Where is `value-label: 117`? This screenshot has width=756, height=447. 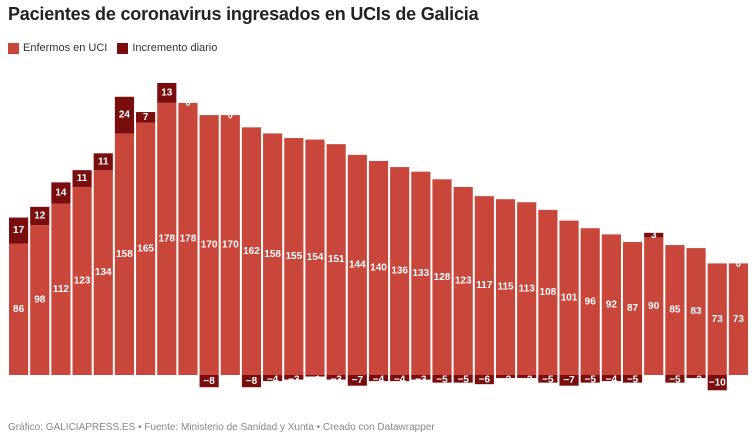 value-label: 117 is located at coordinates (484, 285).